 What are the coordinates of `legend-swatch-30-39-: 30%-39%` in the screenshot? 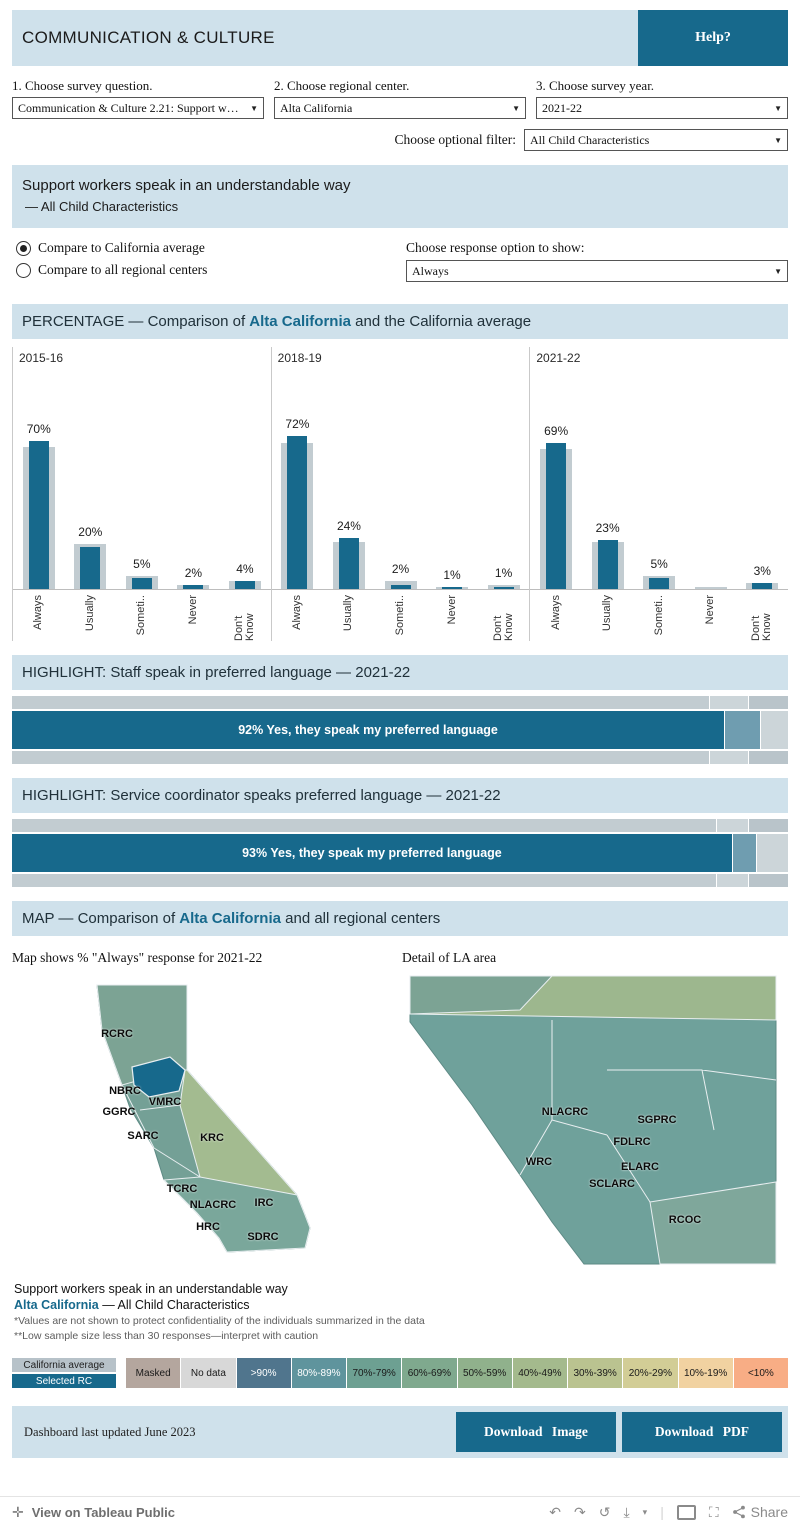 It's located at (595, 1373).